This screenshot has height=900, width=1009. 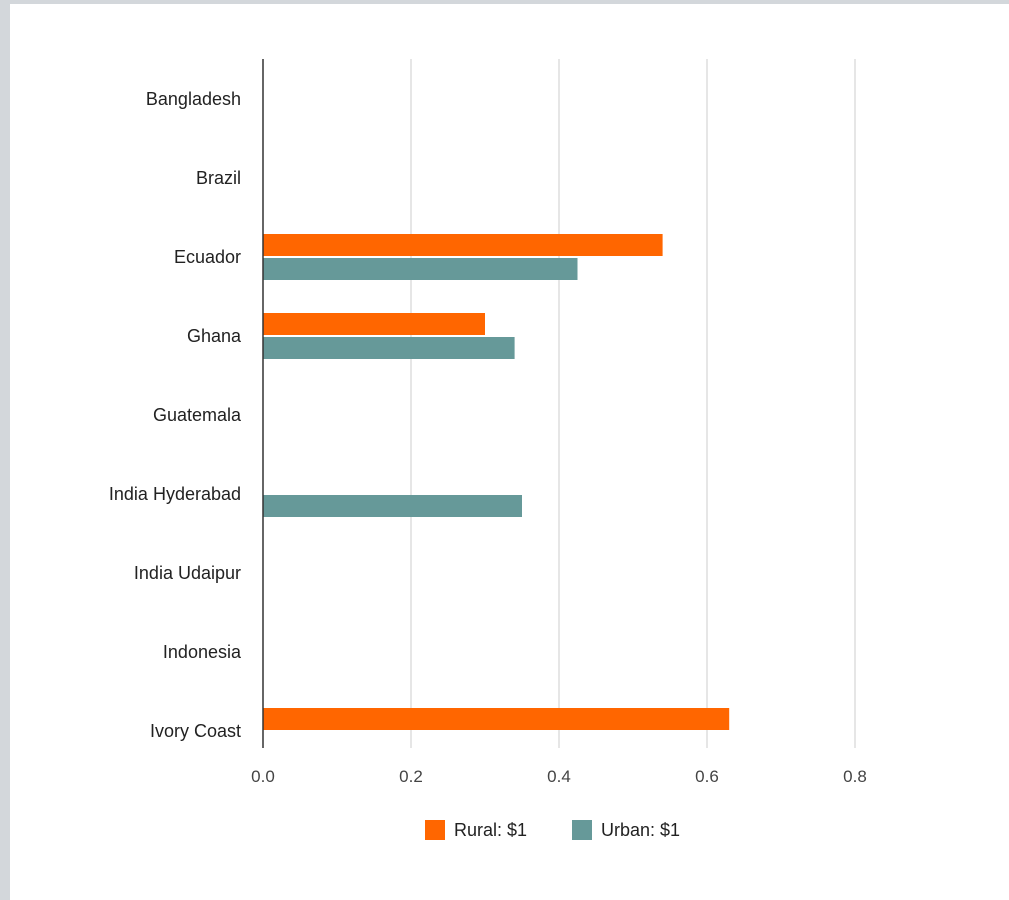 I want to click on legend-label: Urban: $1, so click(x=640, y=830).